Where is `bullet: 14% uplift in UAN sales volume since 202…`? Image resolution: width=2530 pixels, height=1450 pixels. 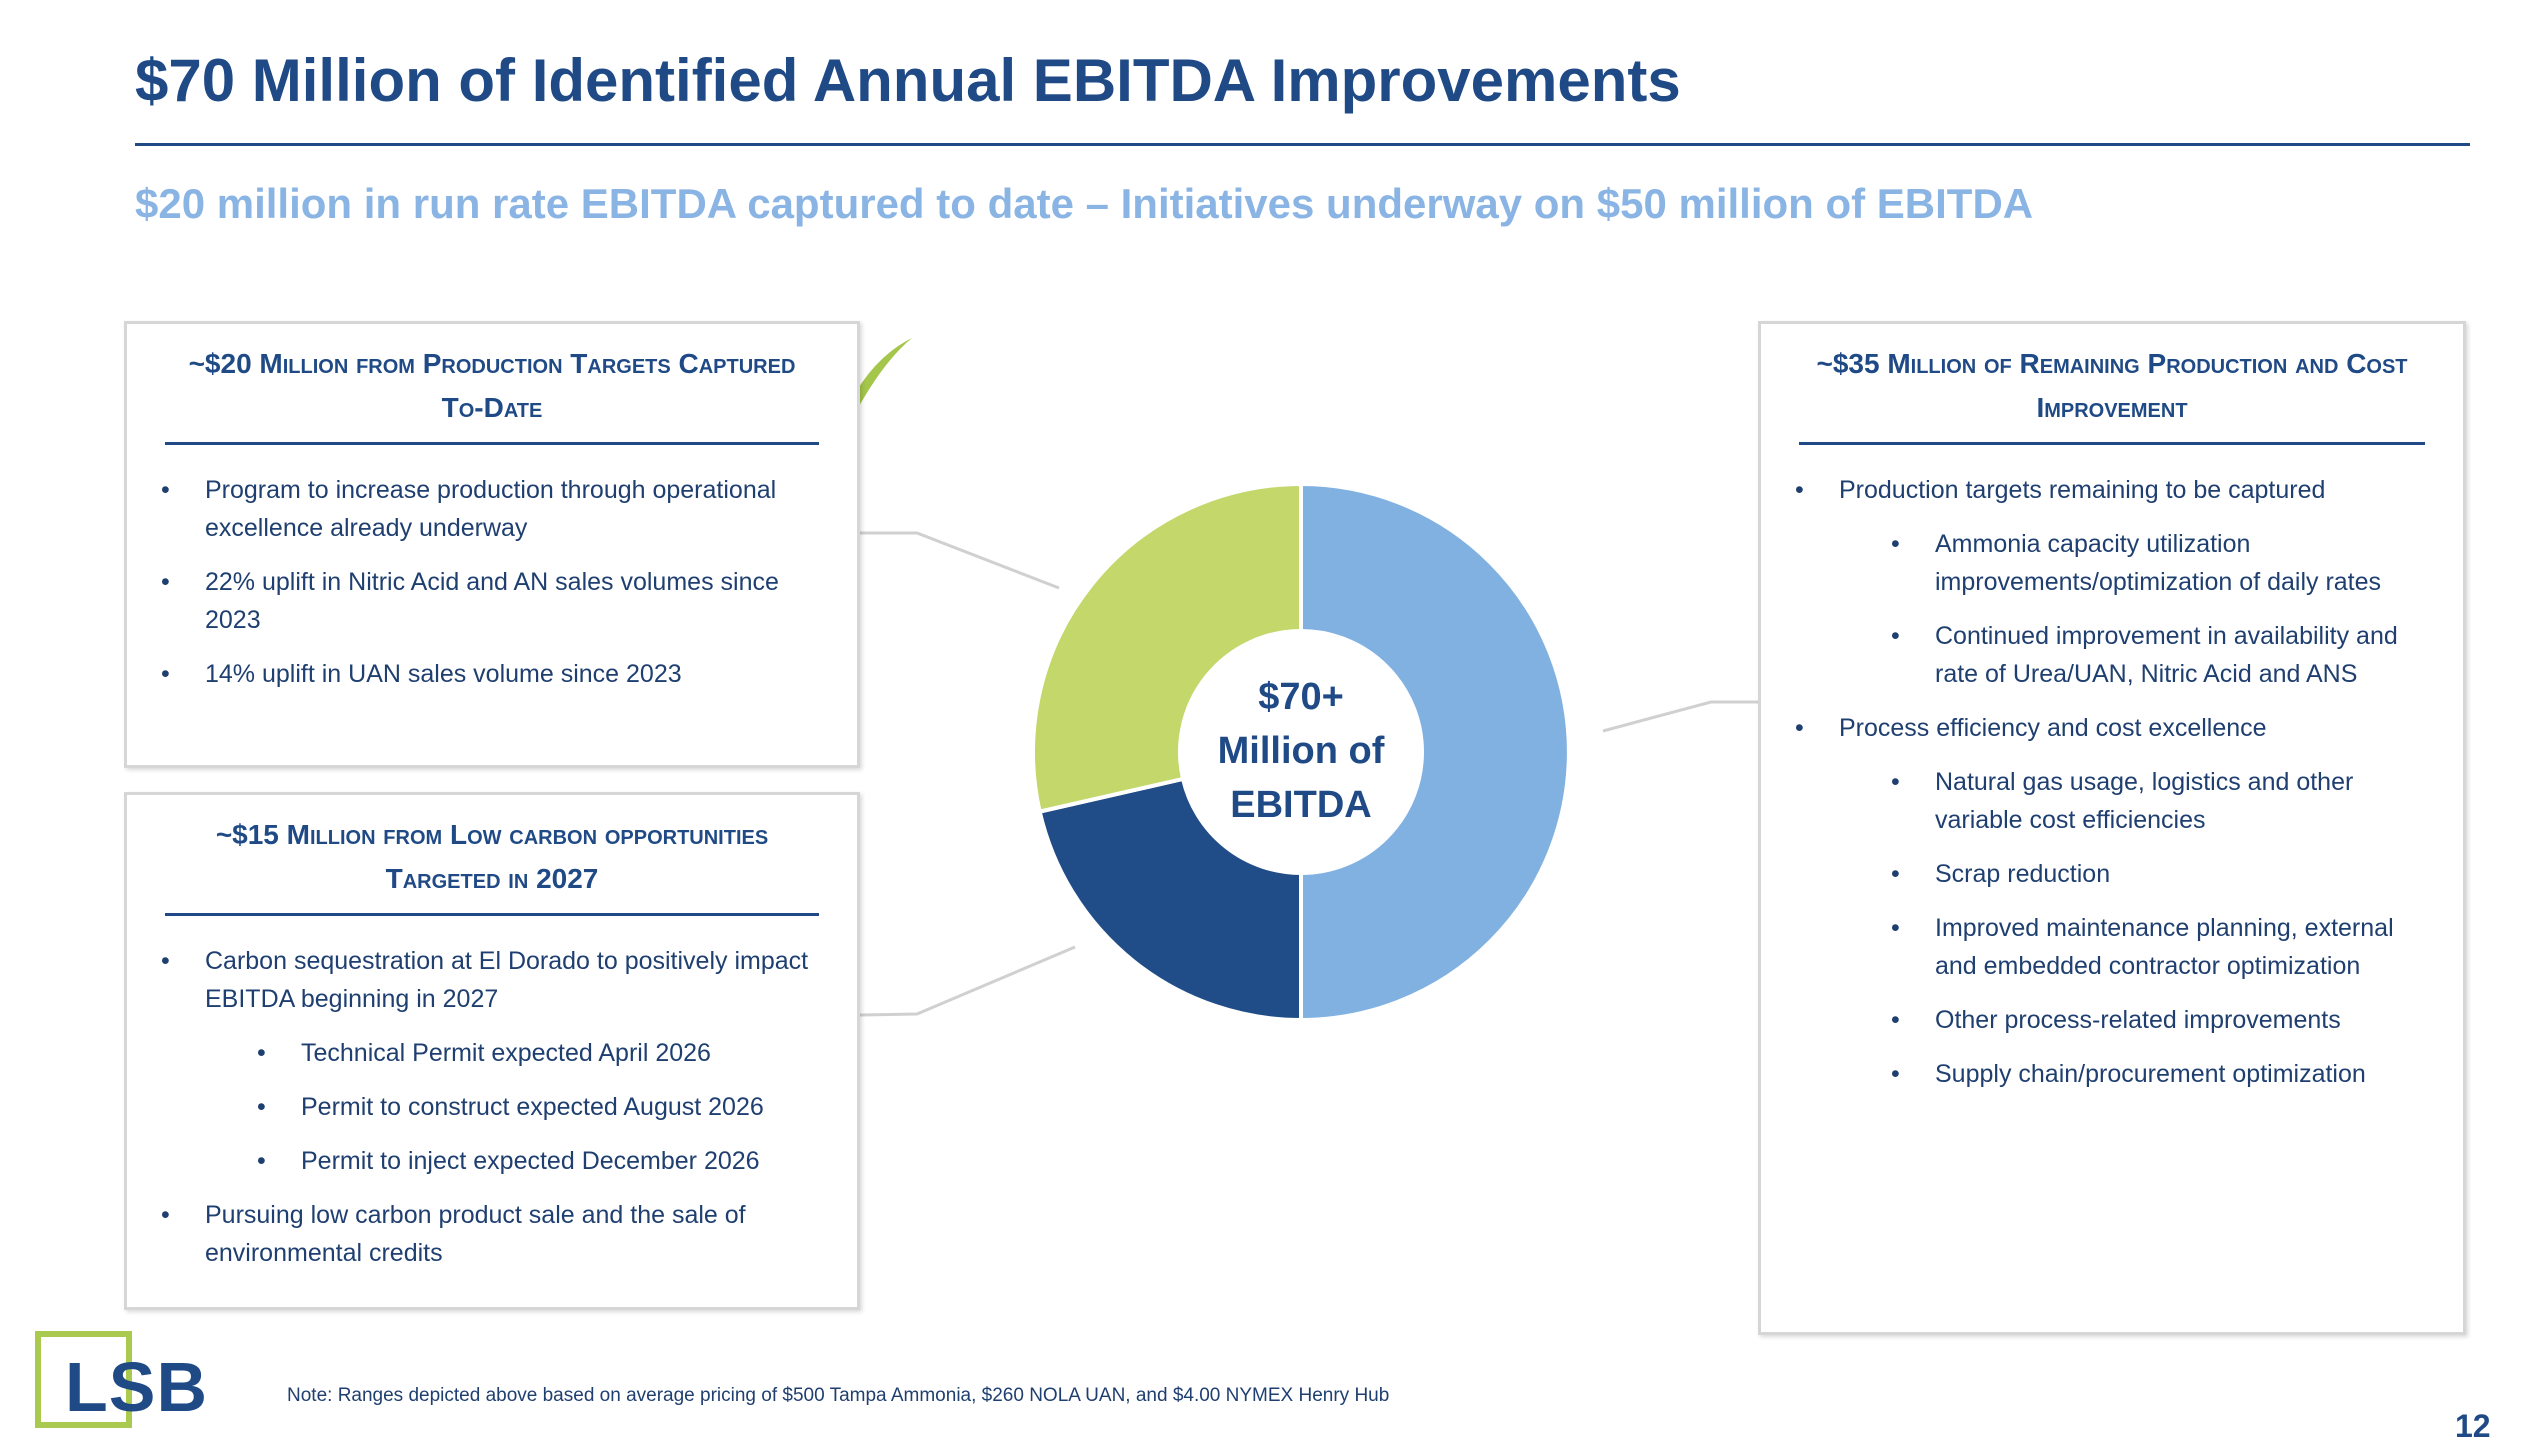 bullet: 14% uplift in UAN sales volume since 202… is located at coordinates (494, 674).